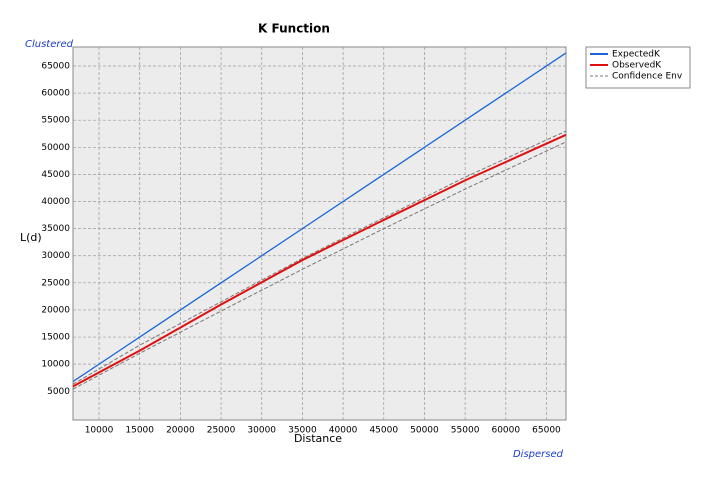  What do you see at coordinates (55, 310) in the screenshot?
I see `y-tick-label: 20000` at bounding box center [55, 310].